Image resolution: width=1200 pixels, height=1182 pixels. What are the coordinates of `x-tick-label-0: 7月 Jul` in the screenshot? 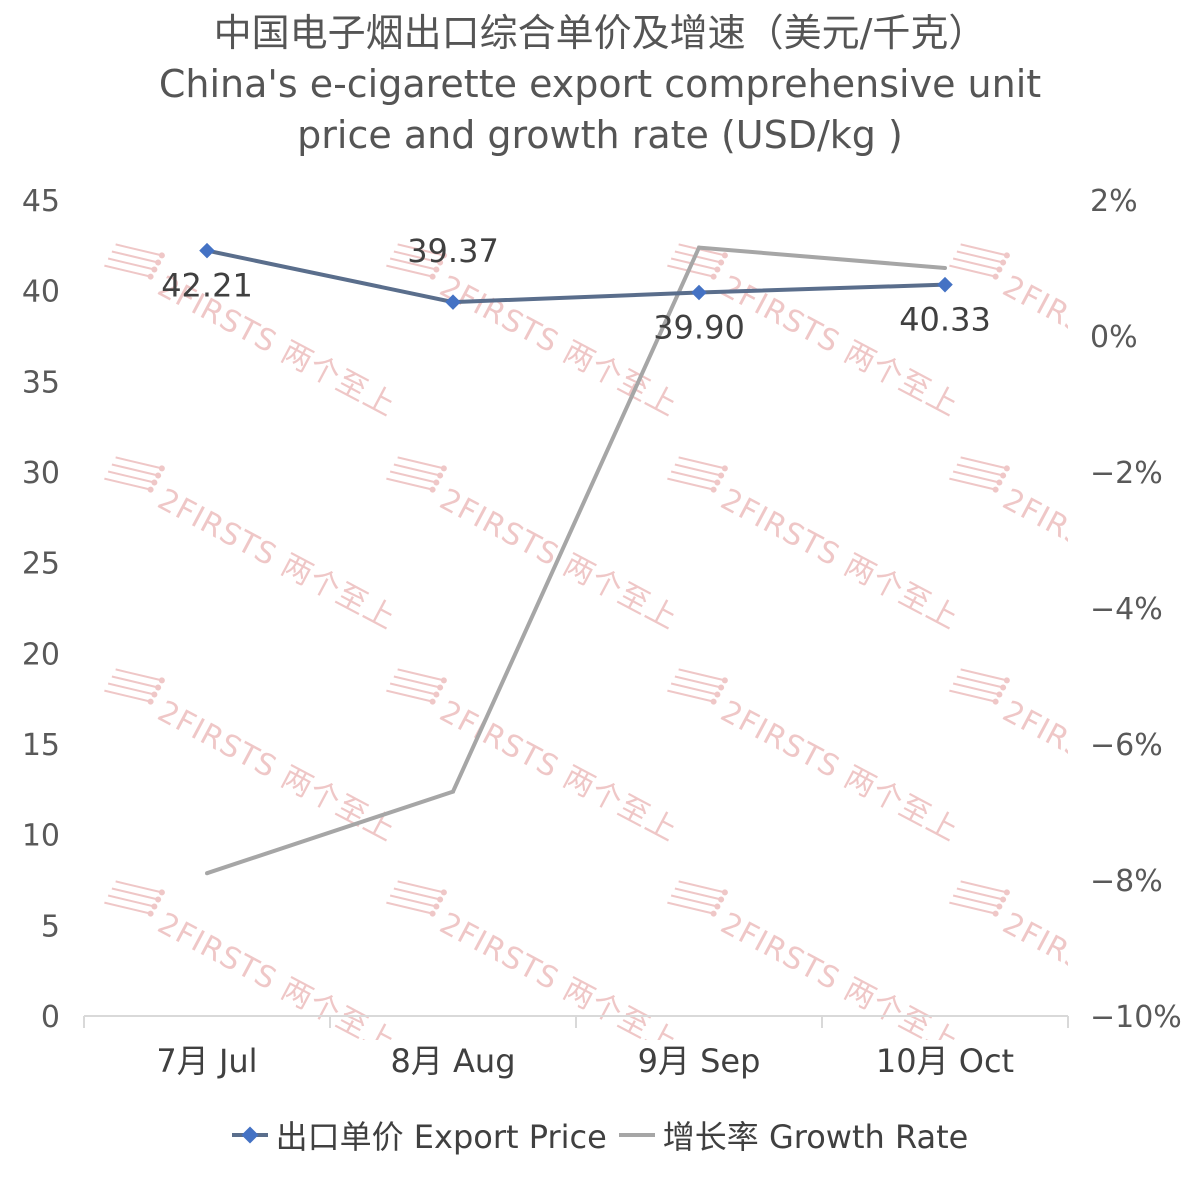 It's located at (206, 1061).